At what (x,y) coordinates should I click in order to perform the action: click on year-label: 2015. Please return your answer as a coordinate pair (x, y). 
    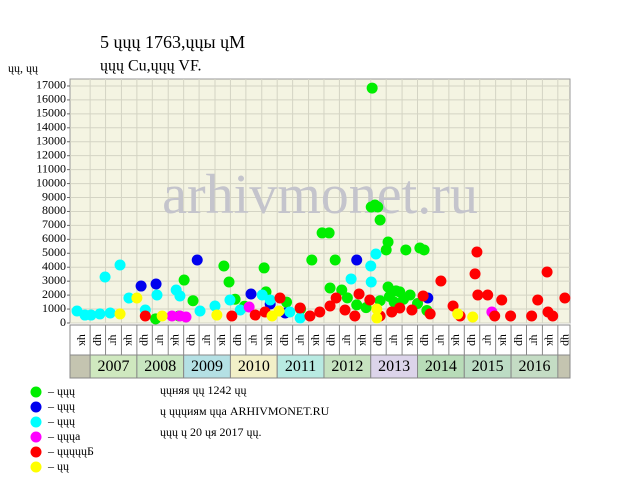
    Looking at the image, I should click on (488, 366).